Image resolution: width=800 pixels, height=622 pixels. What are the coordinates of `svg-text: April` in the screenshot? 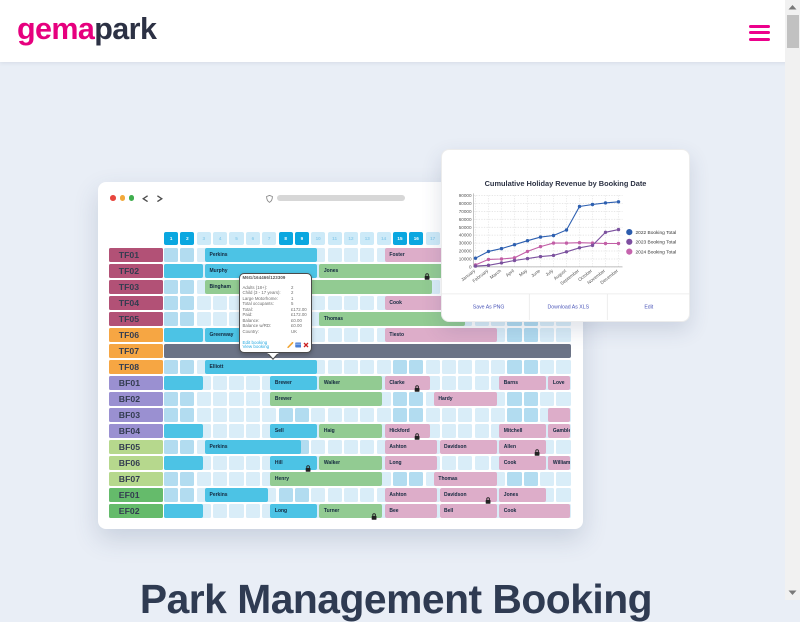 It's located at (510, 273).